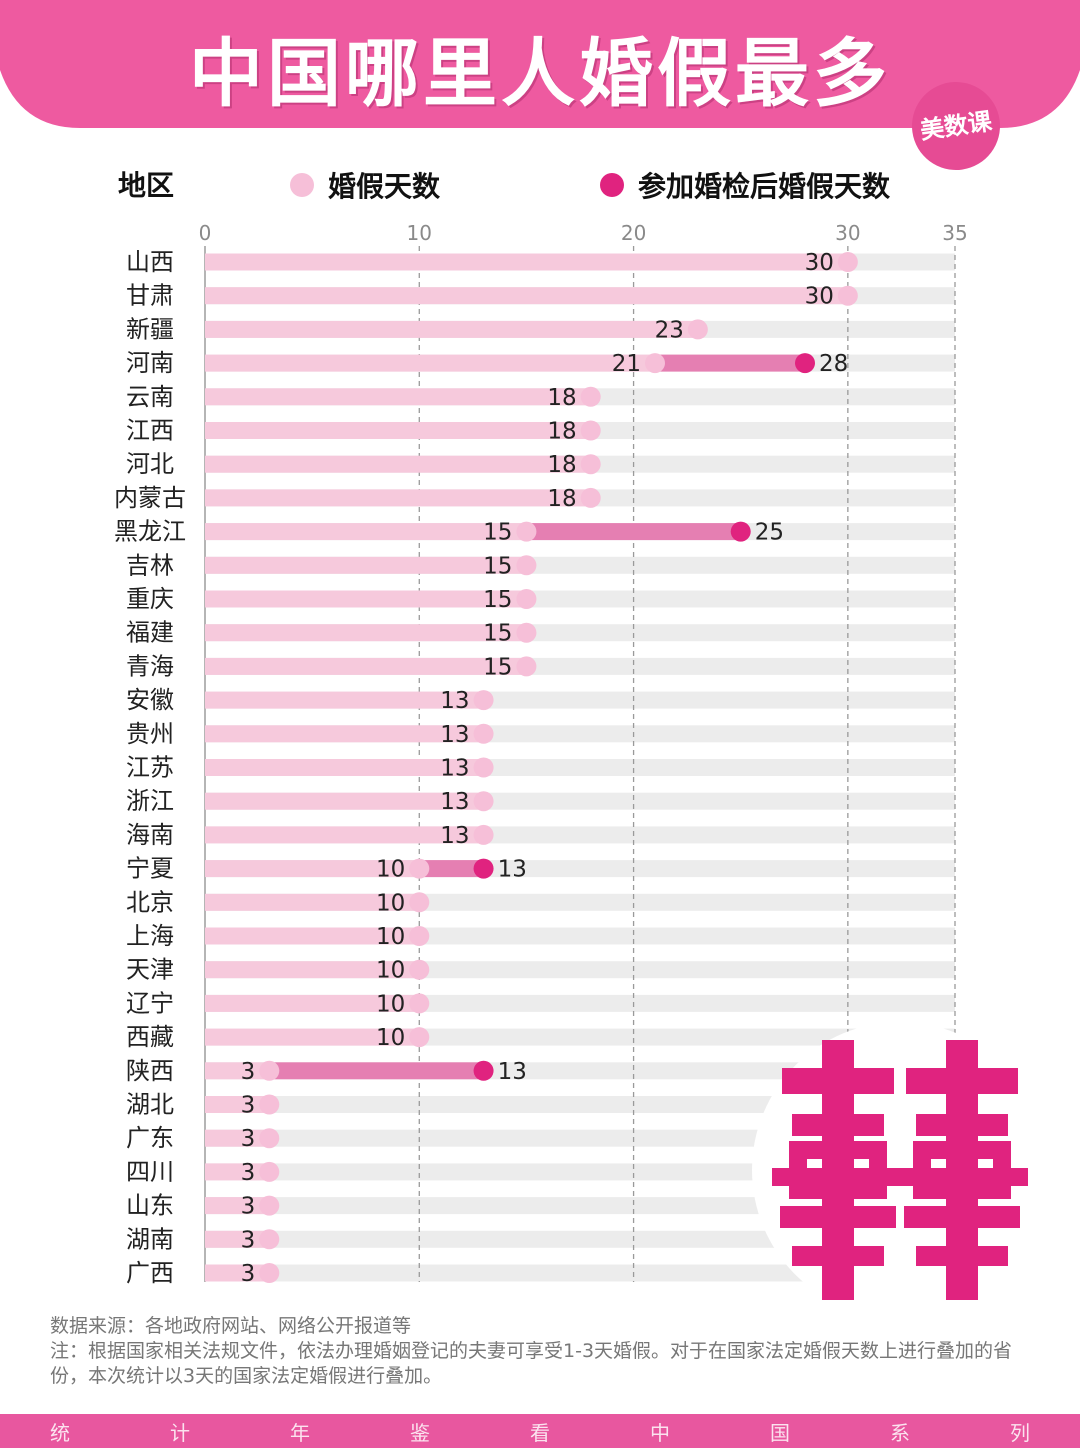  I want to click on footer-char: 中, so click(660, 1432).